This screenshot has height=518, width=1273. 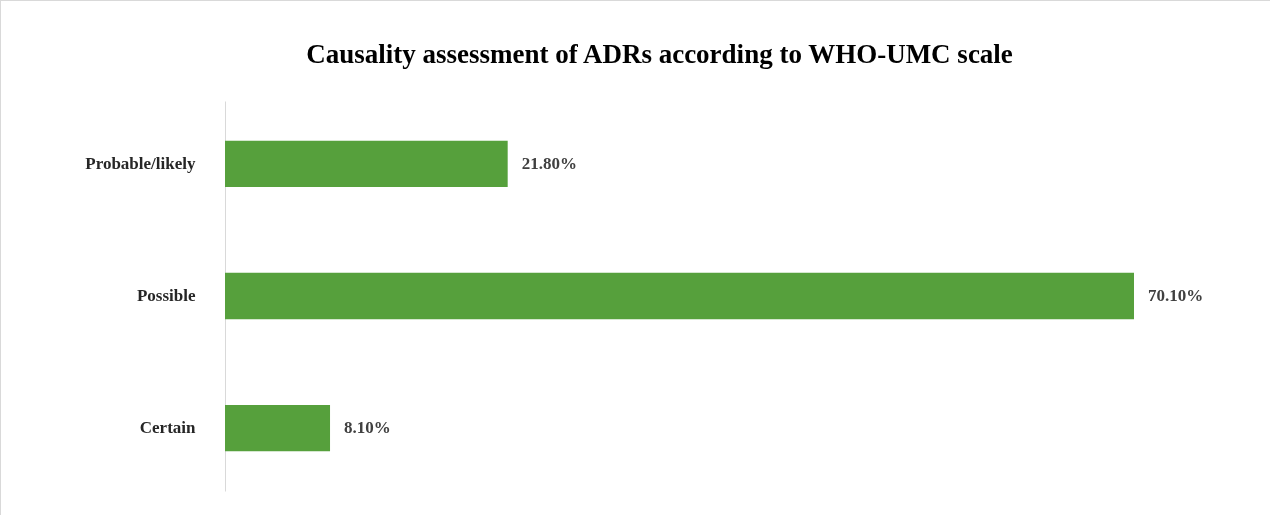 What do you see at coordinates (549, 163) in the screenshot?
I see `data-label: 21.80%` at bounding box center [549, 163].